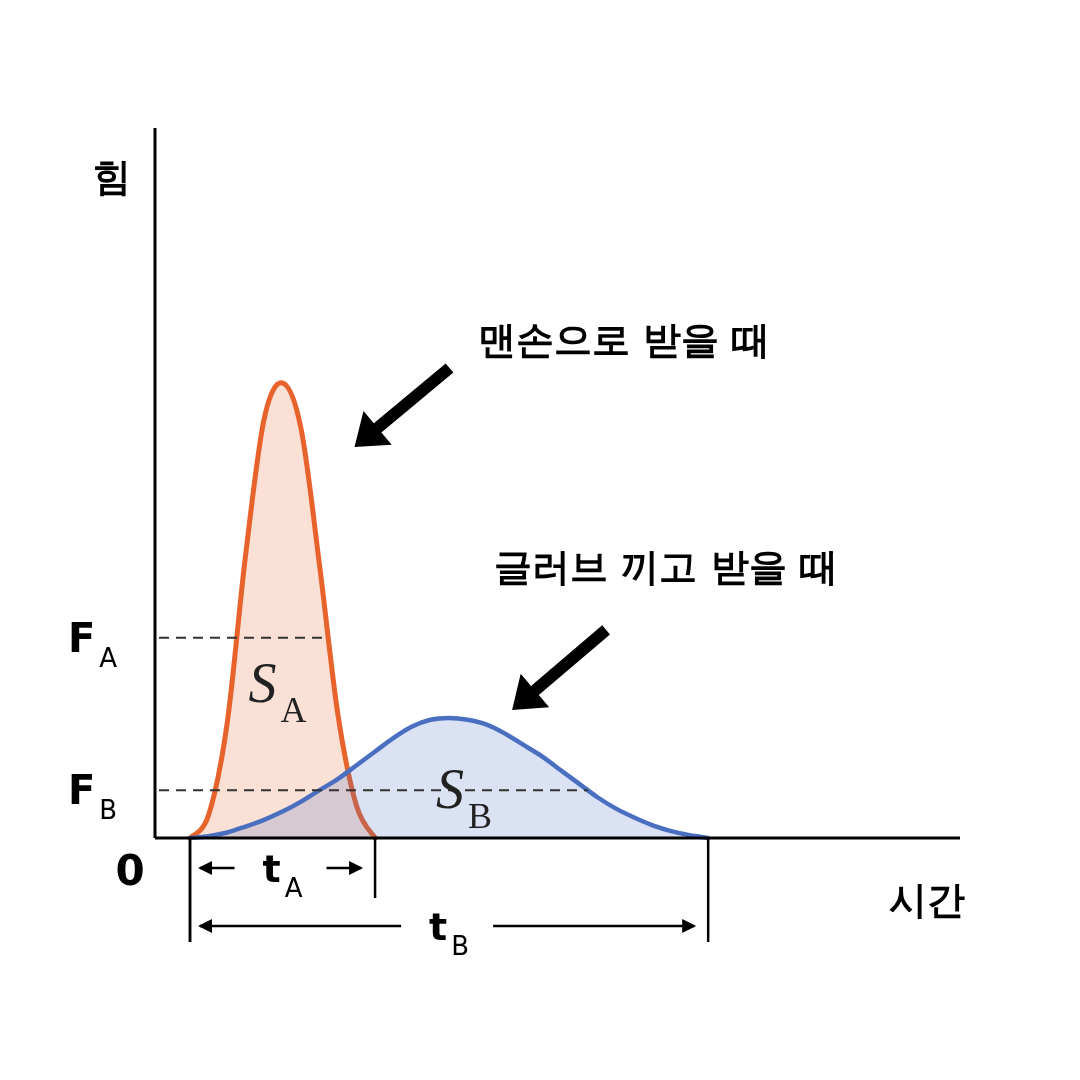  What do you see at coordinates (112, 177) in the screenshot?
I see `text: 힘` at bounding box center [112, 177].